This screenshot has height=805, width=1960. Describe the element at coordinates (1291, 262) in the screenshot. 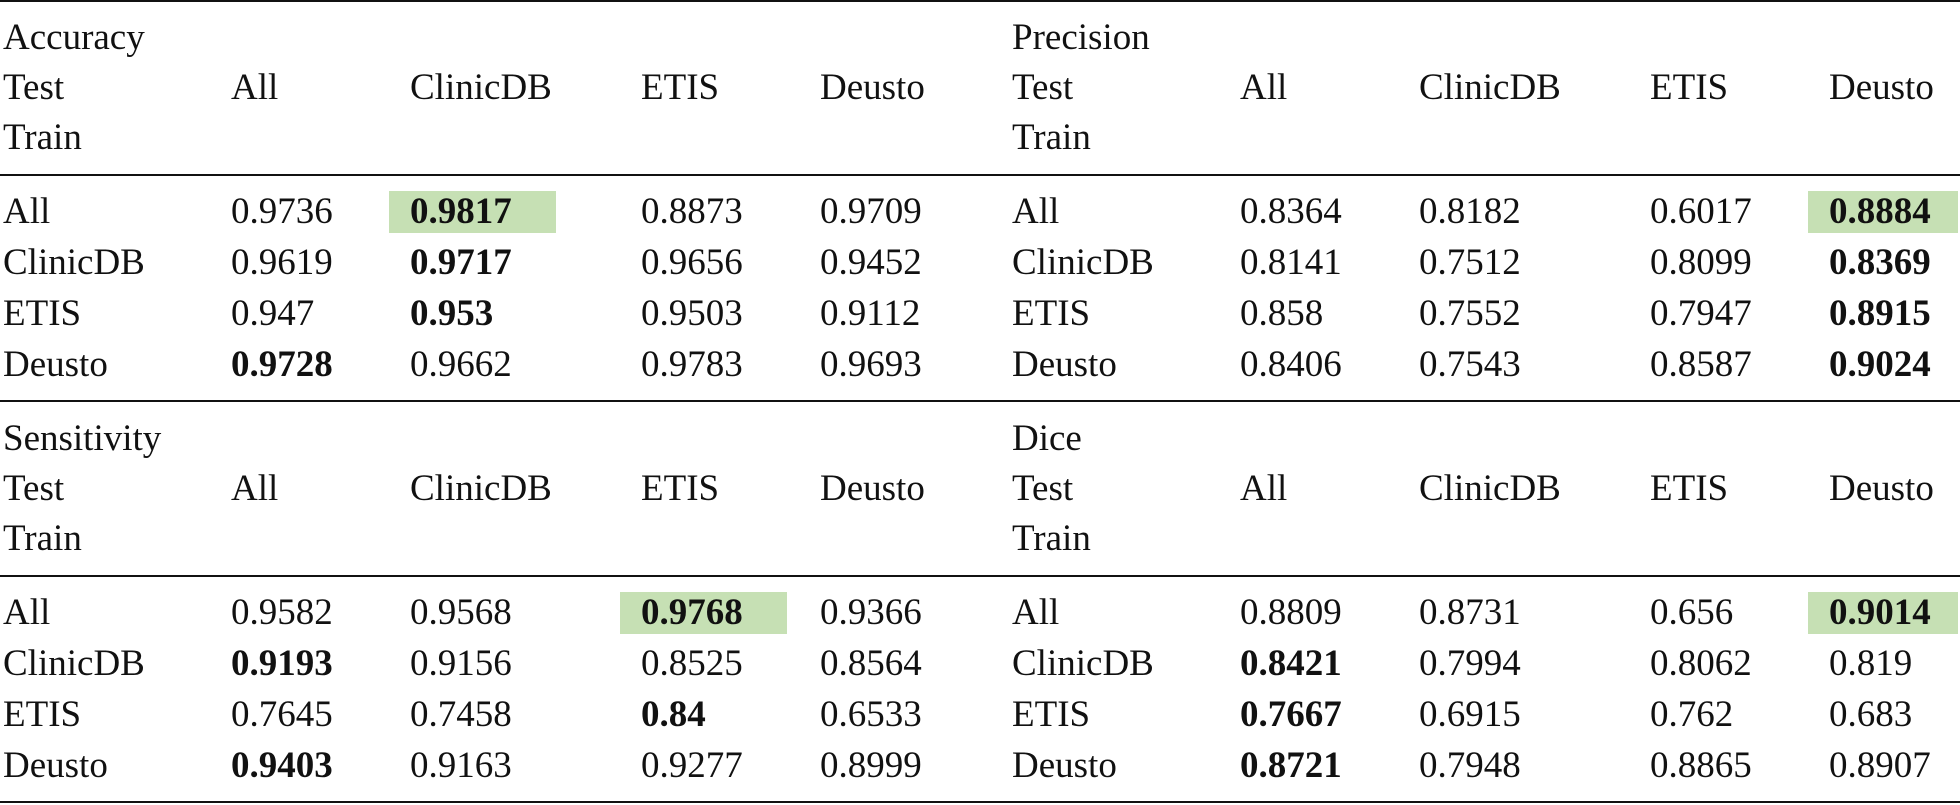

I see `cell-value: 0.8141` at that location.